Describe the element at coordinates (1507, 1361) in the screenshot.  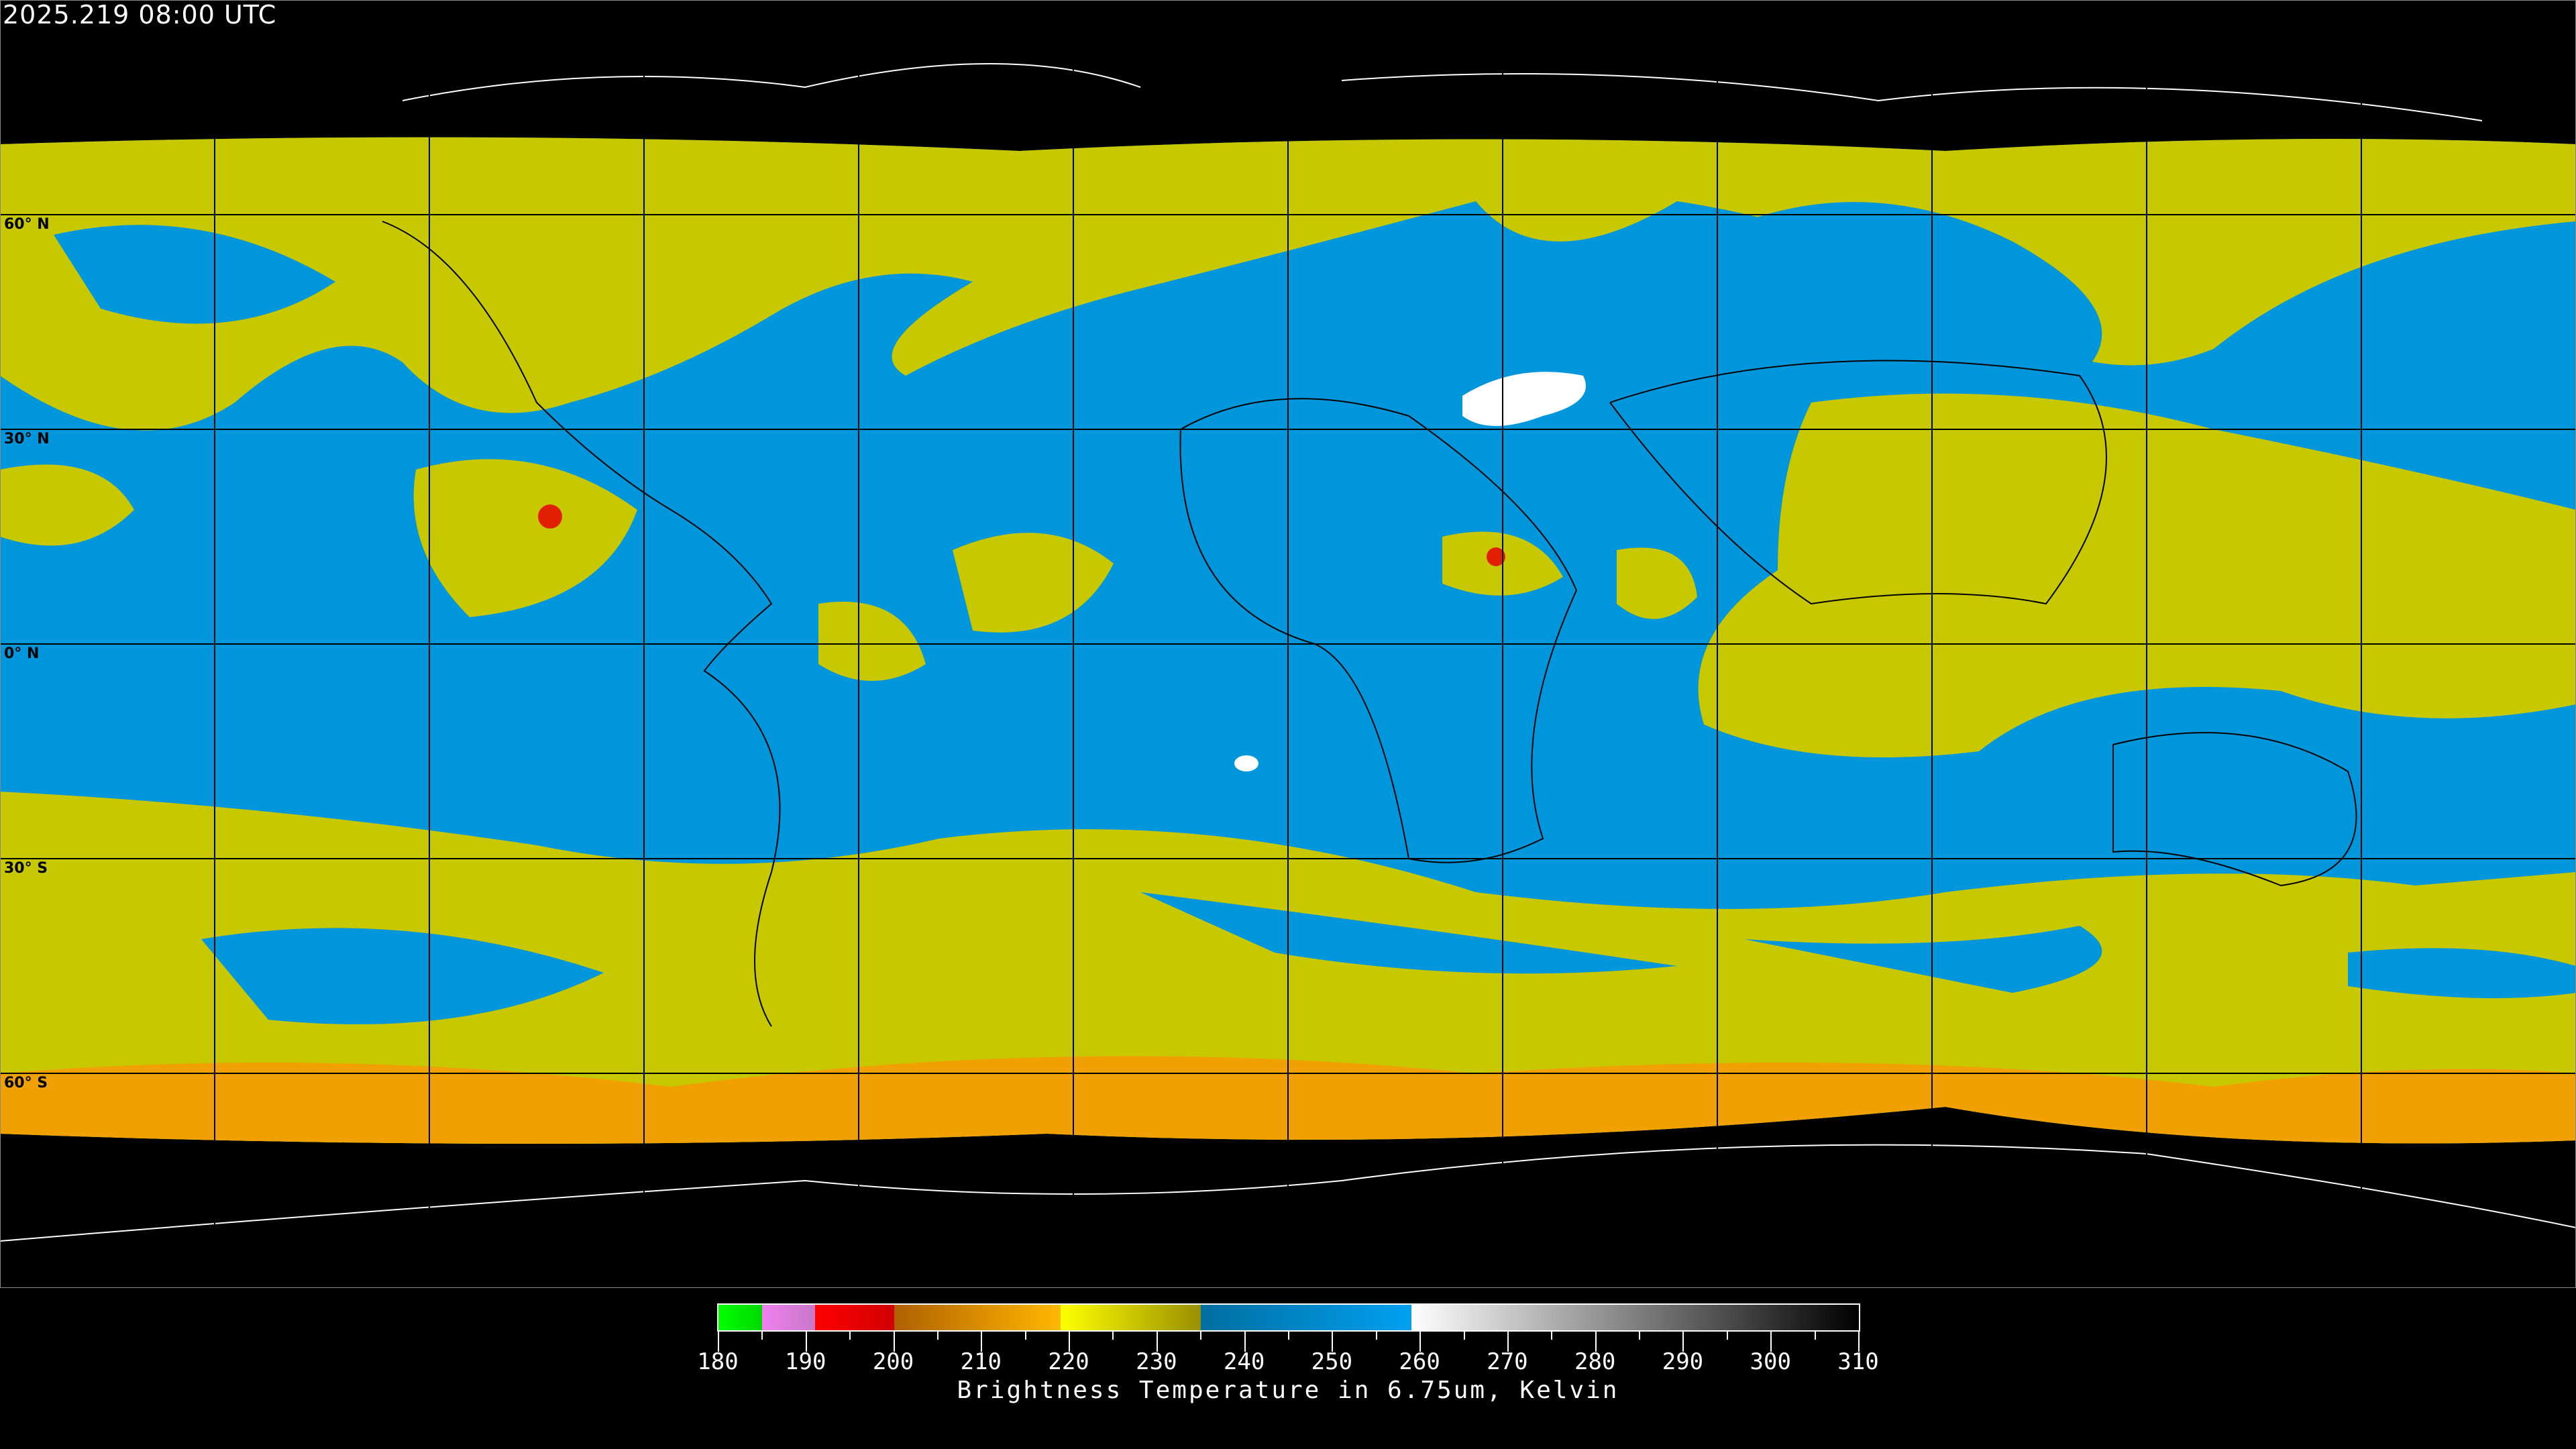
I see `colorbar-tick-label: 270` at that location.